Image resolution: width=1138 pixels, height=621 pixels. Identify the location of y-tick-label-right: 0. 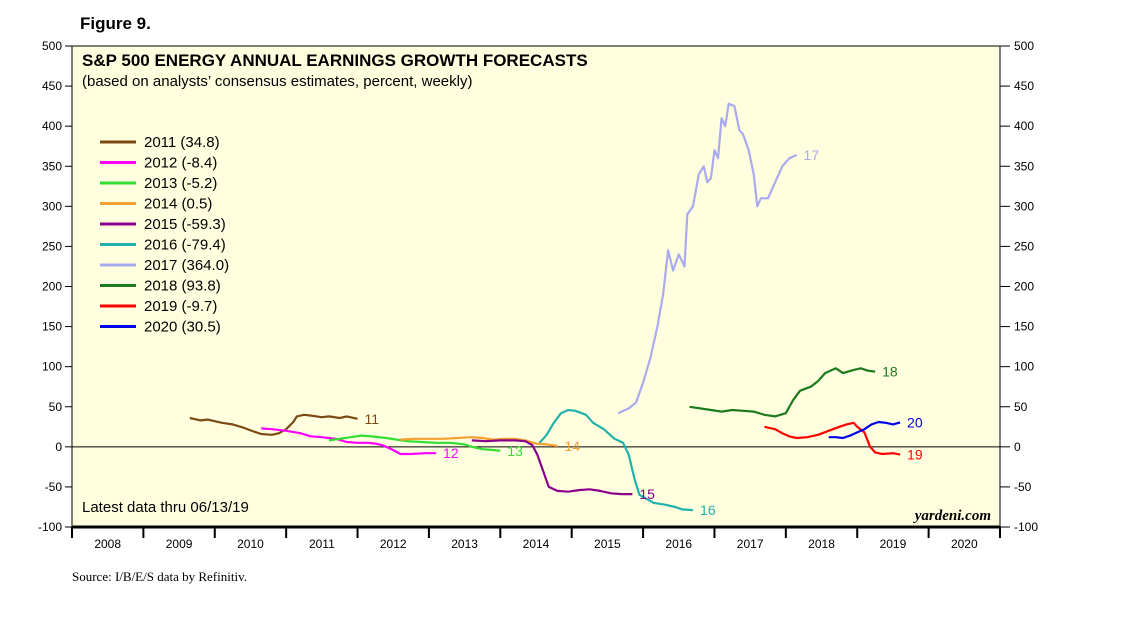
(1017, 447).